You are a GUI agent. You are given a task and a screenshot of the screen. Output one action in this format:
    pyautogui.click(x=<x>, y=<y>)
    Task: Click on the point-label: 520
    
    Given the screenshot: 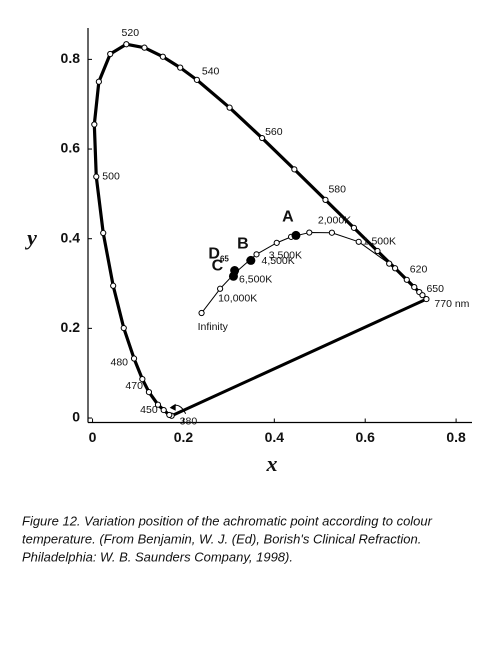 What is the action you would take?
    pyautogui.click(x=131, y=33)
    